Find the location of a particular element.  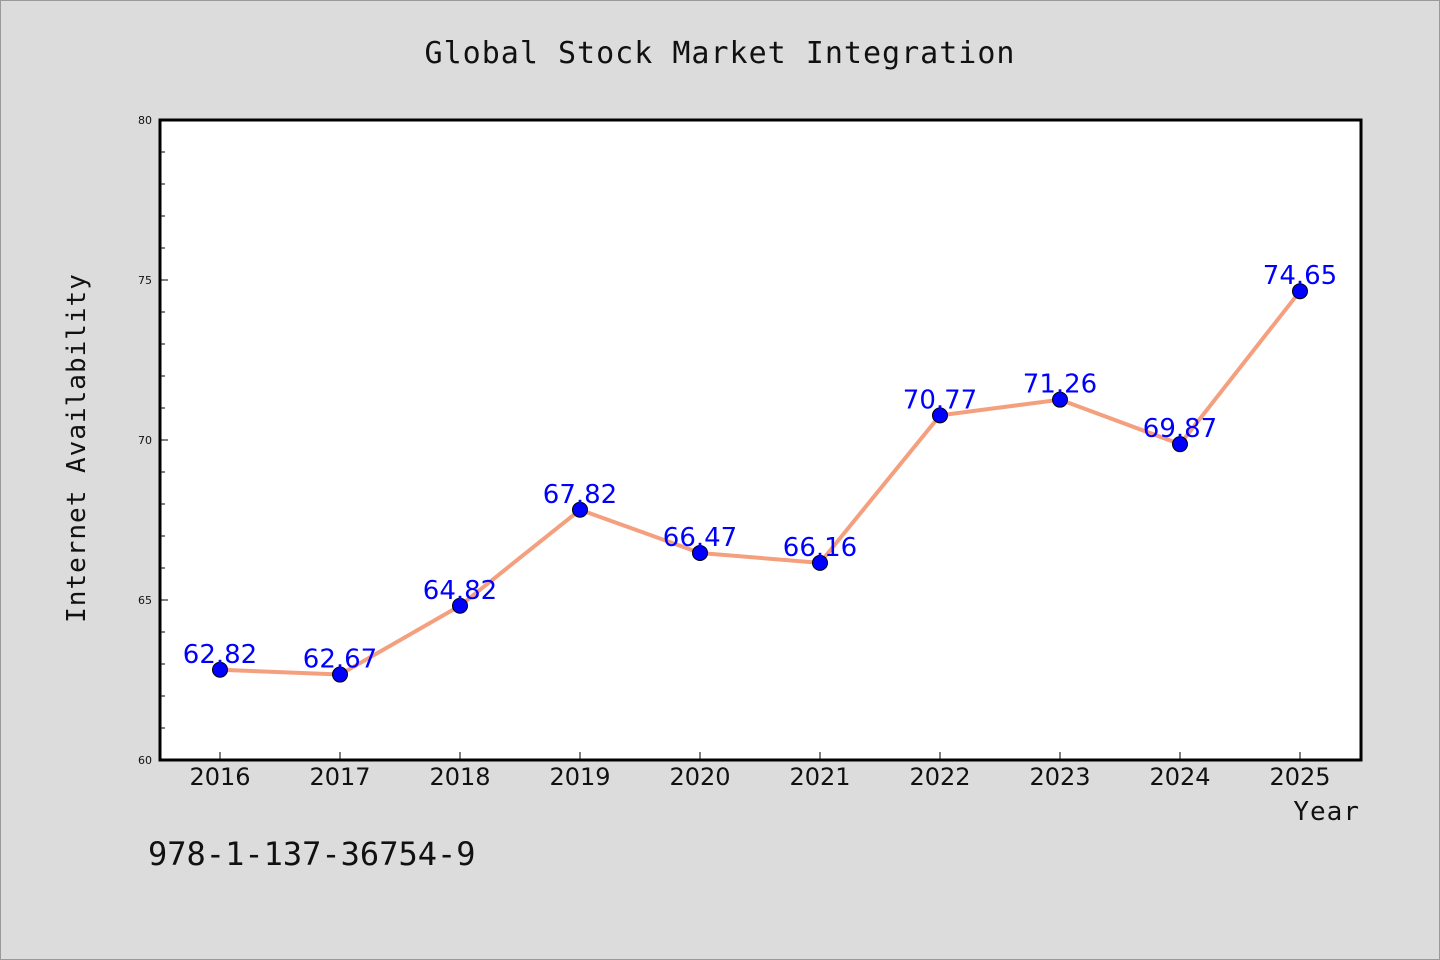

x-tick-label: 2022 is located at coordinates (939, 777).